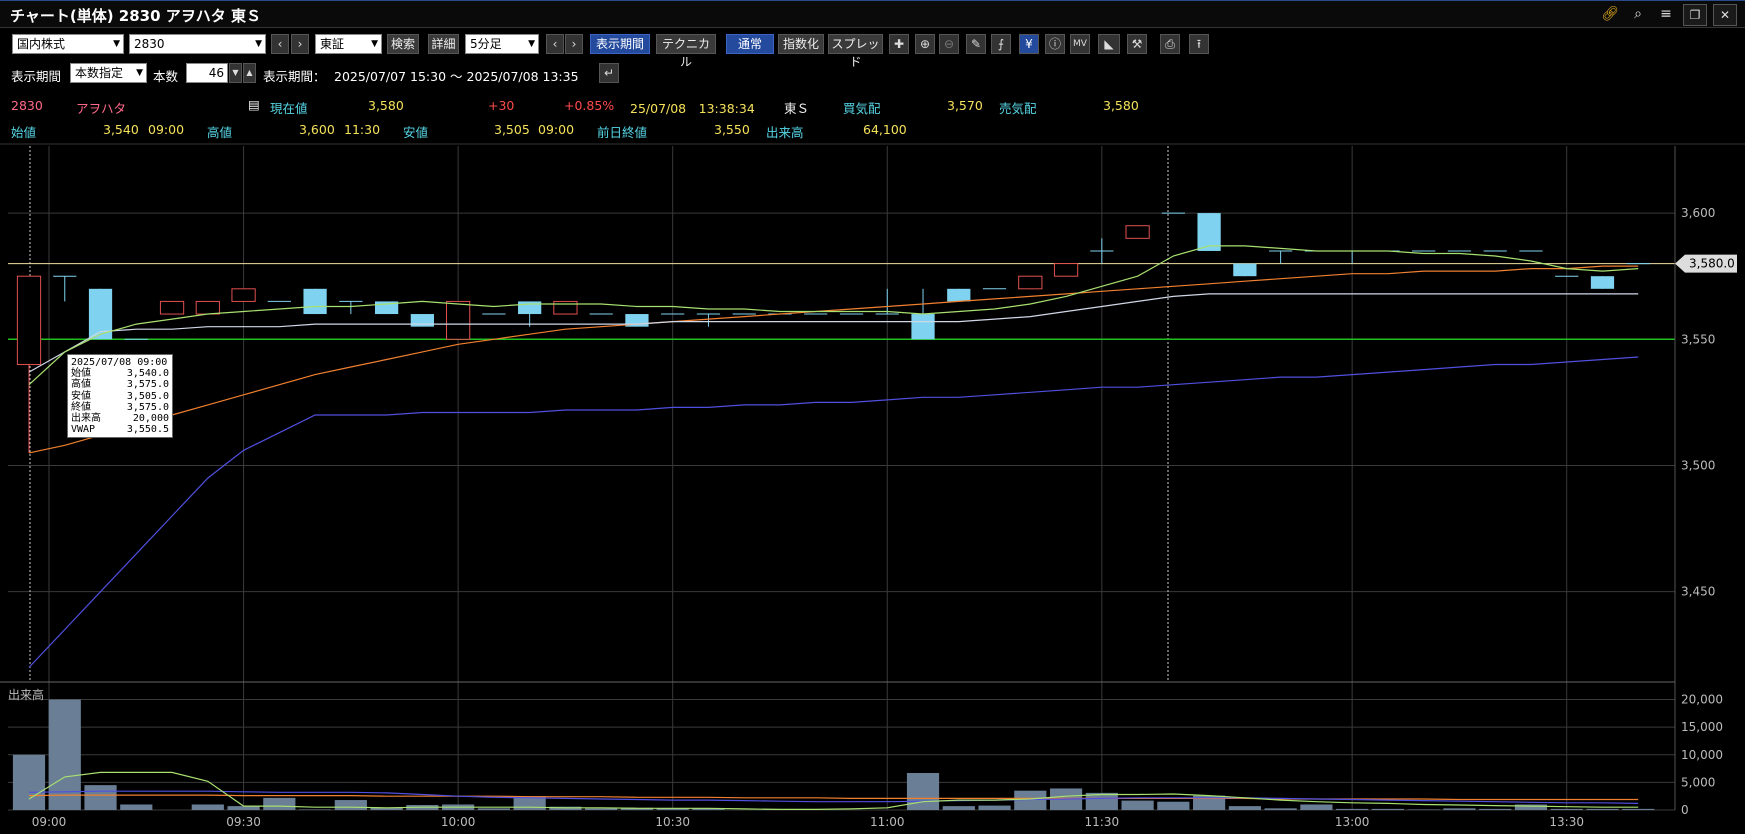  I want to click on open-time: 09:00, so click(166, 129).